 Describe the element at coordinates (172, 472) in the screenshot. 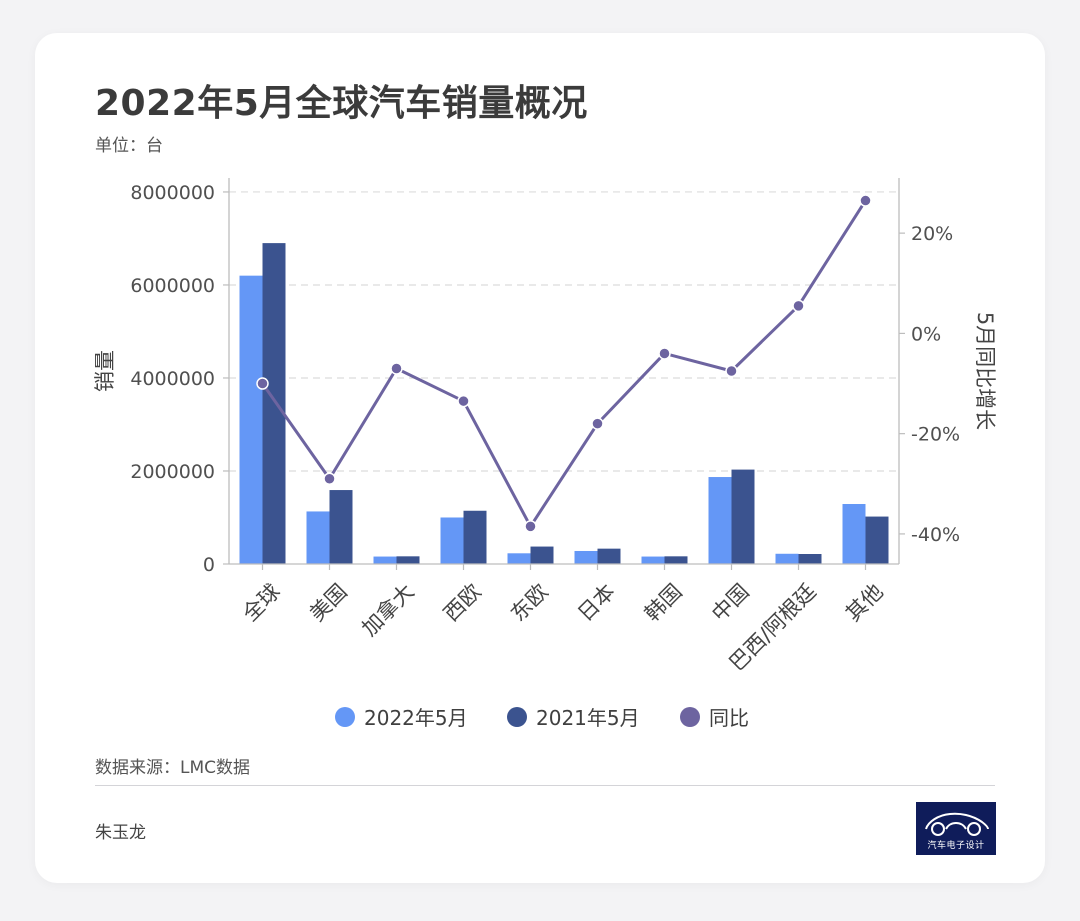

I see `y-tick-label-left: 2000000` at that location.